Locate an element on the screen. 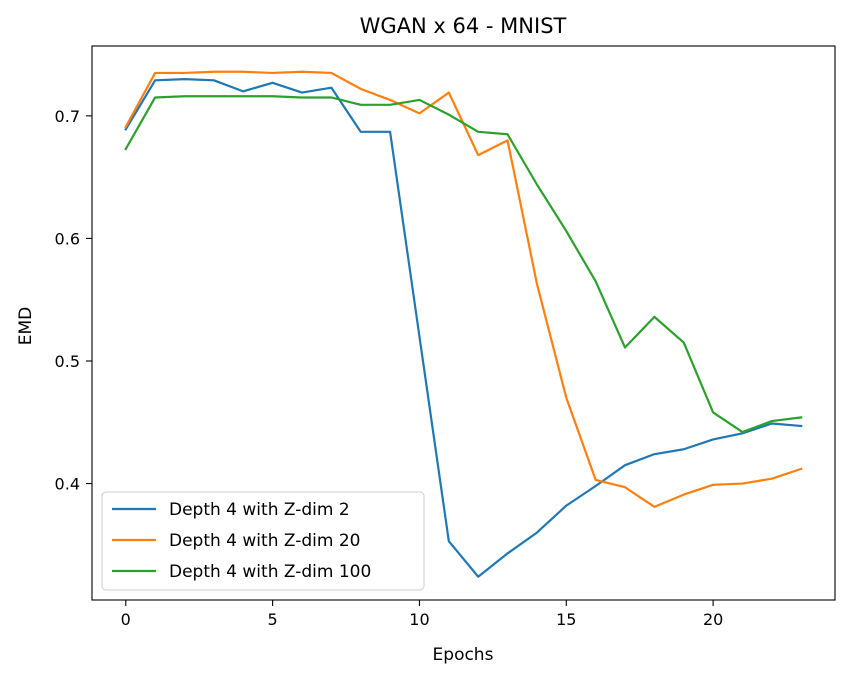 This screenshot has width=850, height=678. chart-title: WGAN x 64 - MNIST is located at coordinates (463, 26).